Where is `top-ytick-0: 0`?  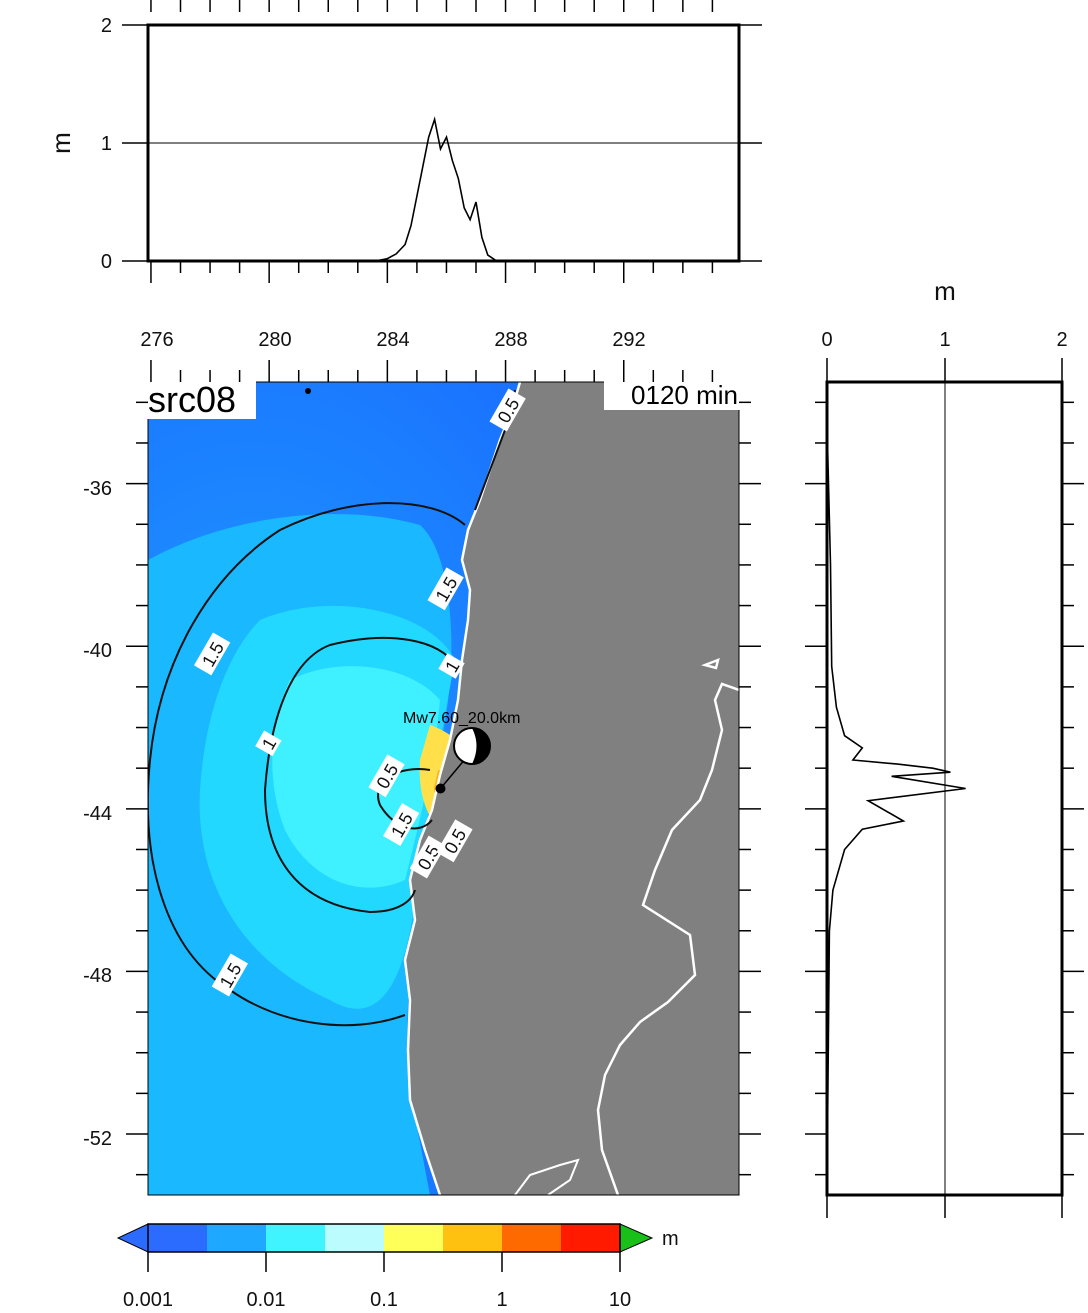
top-ytick-0: 0 is located at coordinates (106, 262).